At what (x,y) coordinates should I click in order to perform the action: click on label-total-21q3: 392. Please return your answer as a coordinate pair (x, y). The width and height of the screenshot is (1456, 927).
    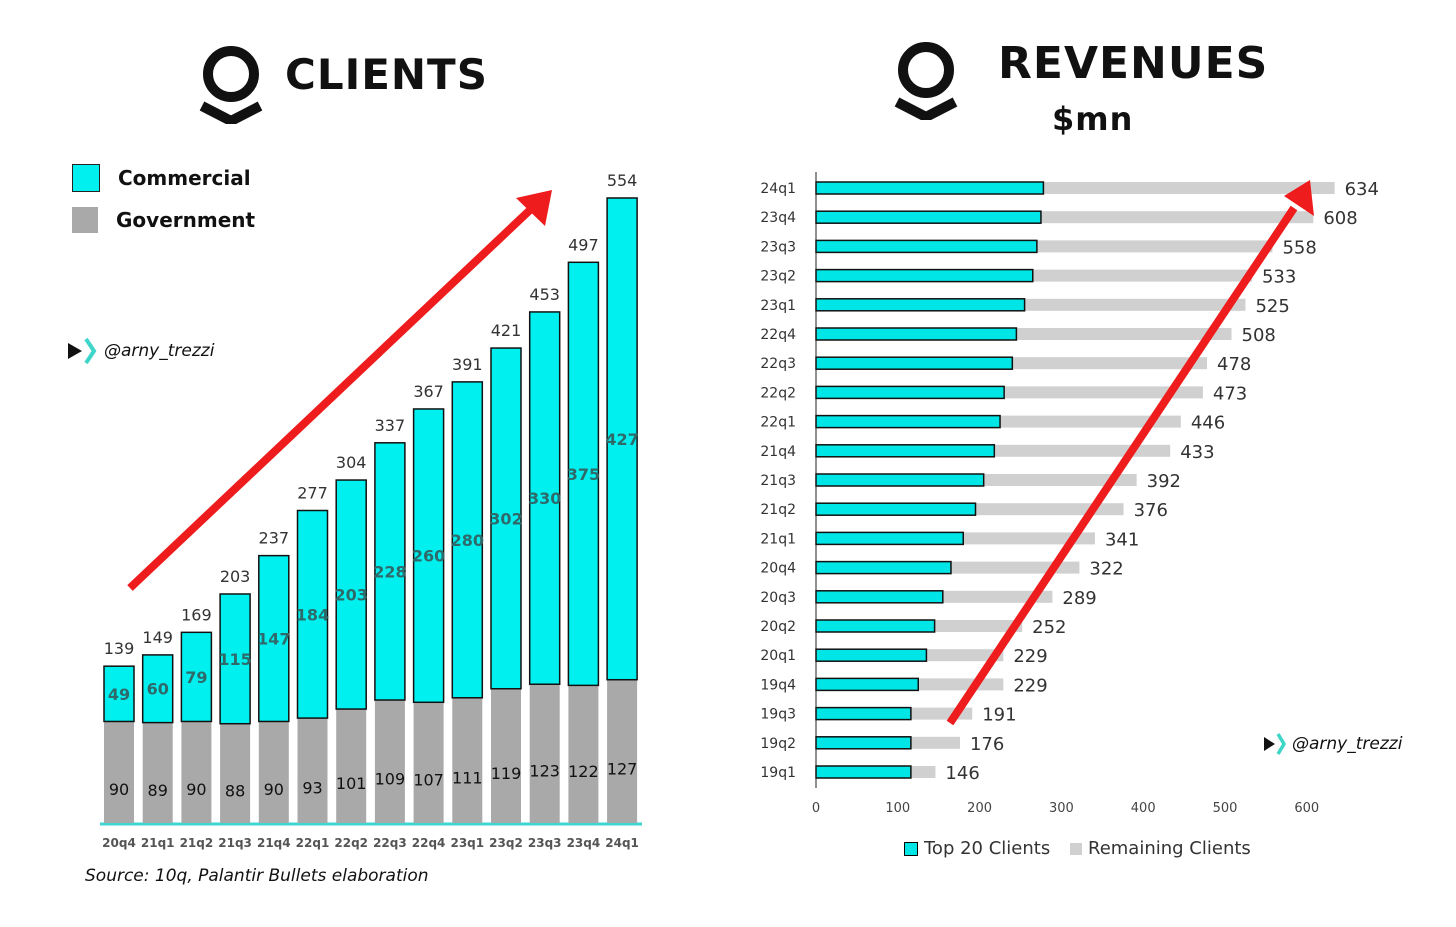
    Looking at the image, I should click on (1164, 481).